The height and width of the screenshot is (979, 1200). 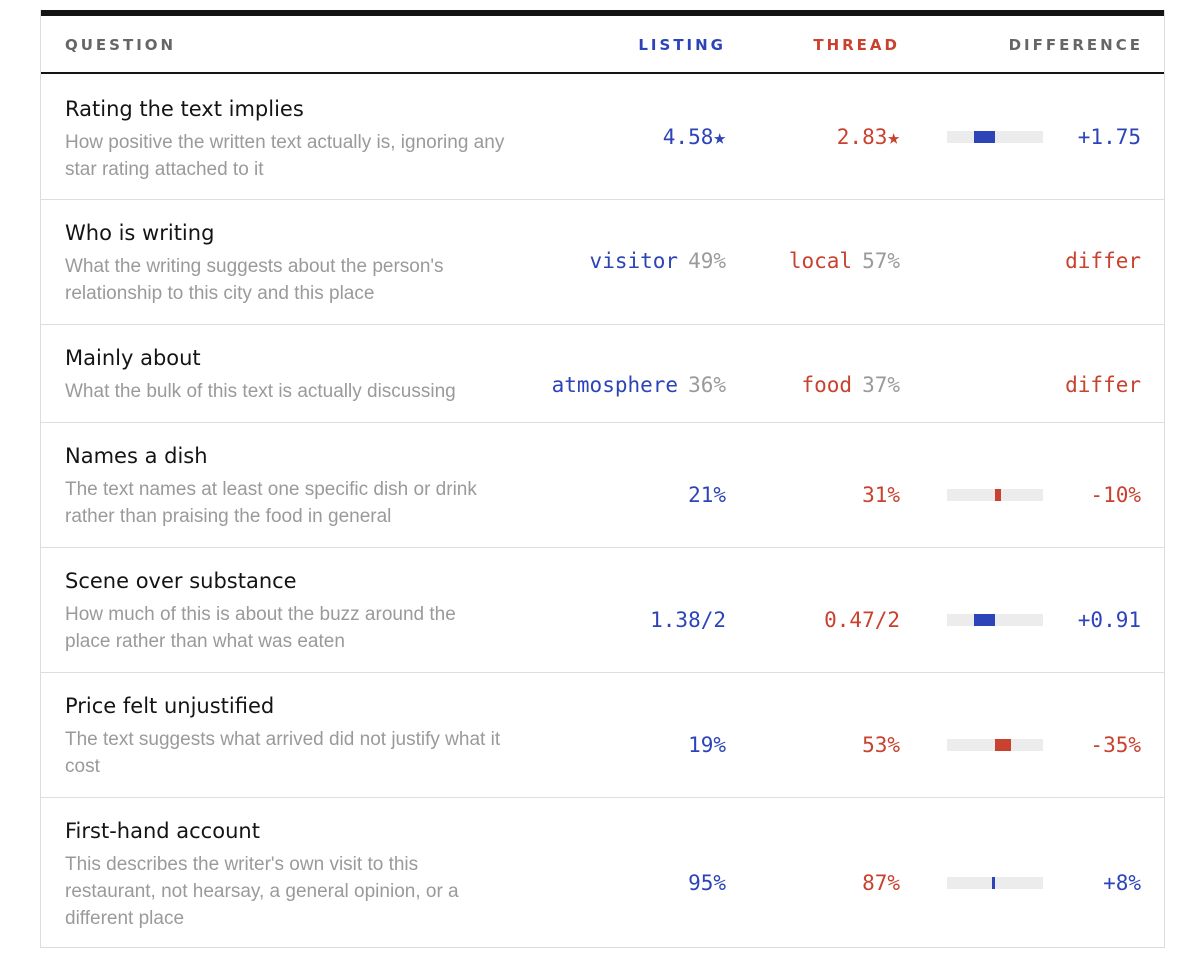 I want to click on thread-value-text: 87%, so click(x=881, y=883).